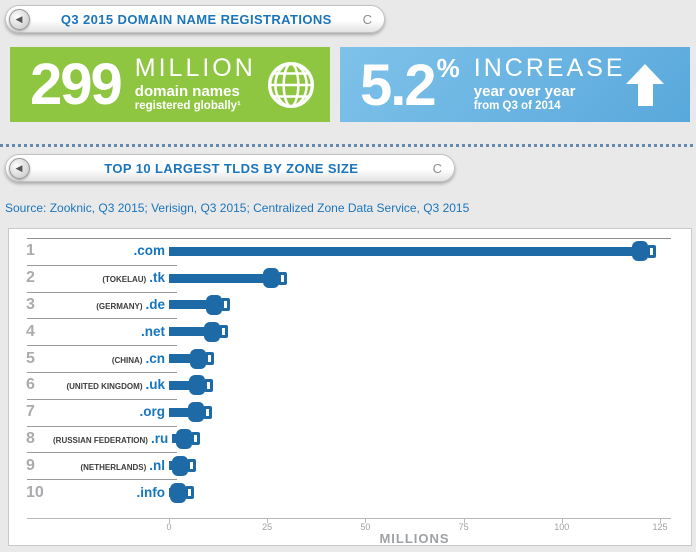 Image resolution: width=696 pixels, height=552 pixels. Describe the element at coordinates (109, 251) in the screenshot. I see `tld-label: .com` at that location.